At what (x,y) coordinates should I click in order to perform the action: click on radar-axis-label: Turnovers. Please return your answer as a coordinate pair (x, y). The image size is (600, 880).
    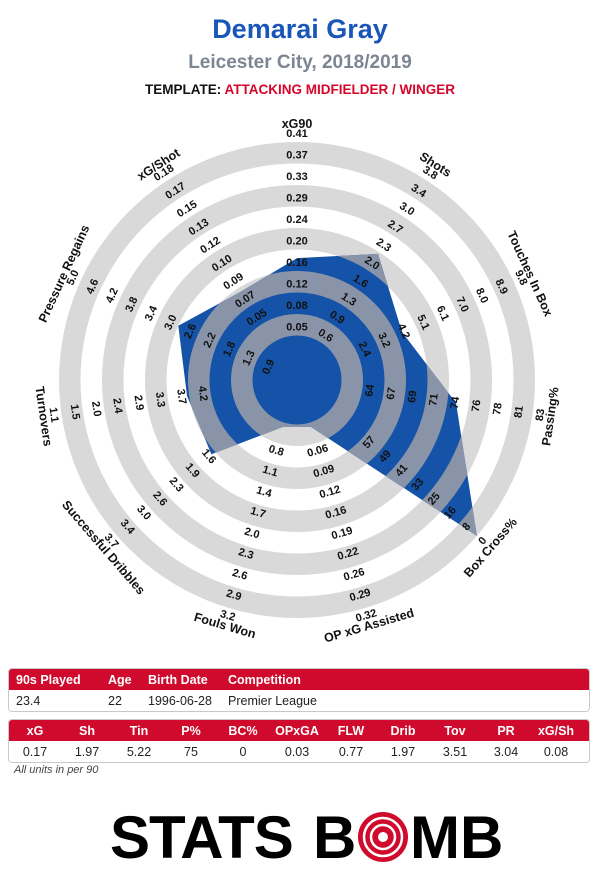
    Looking at the image, I should click on (43, 417).